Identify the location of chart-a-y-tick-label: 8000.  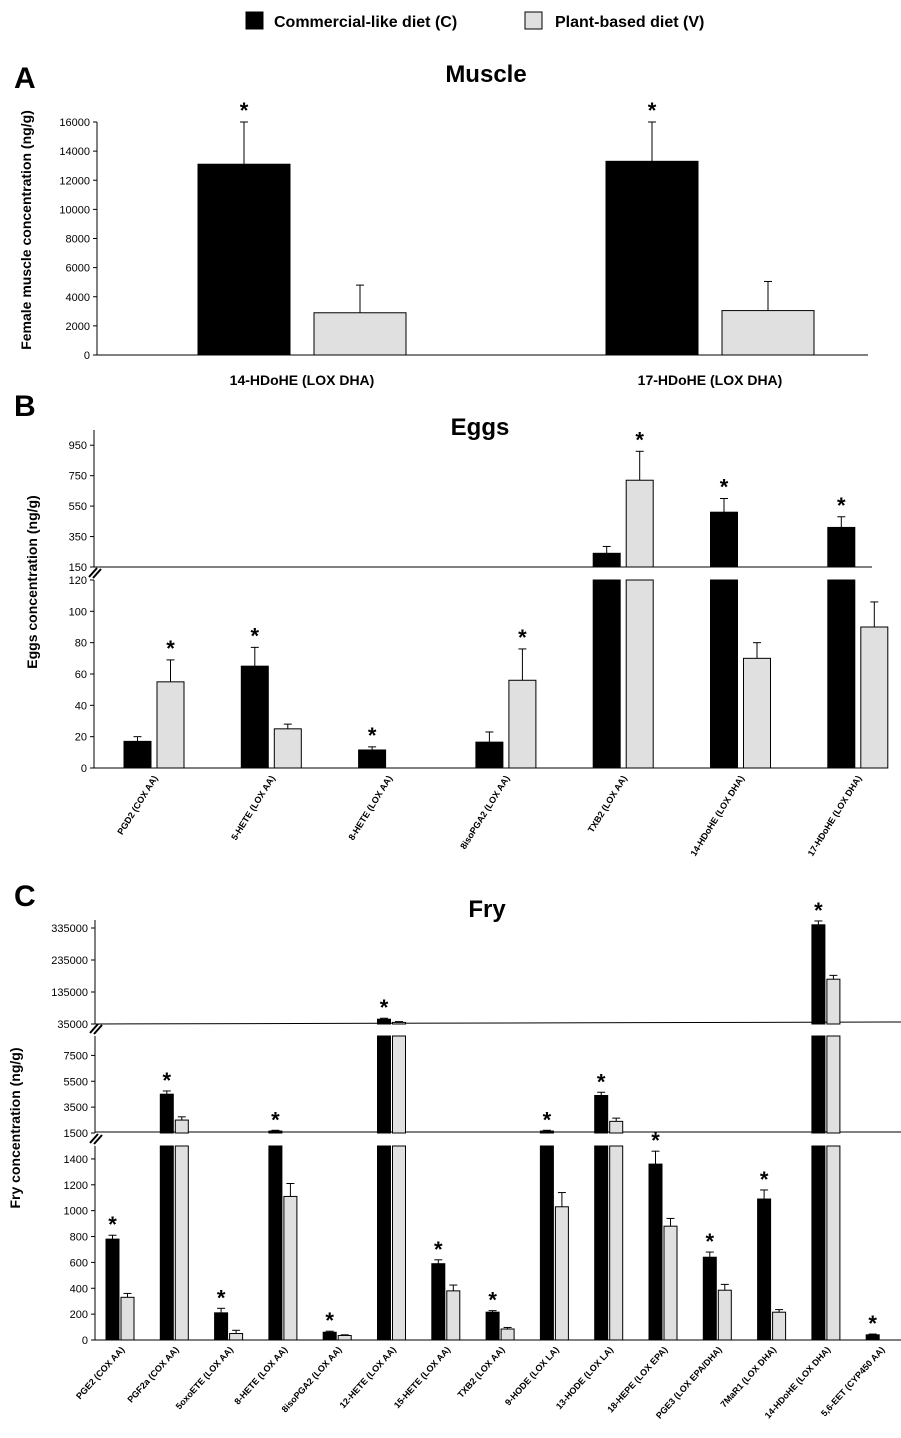
(78, 240).